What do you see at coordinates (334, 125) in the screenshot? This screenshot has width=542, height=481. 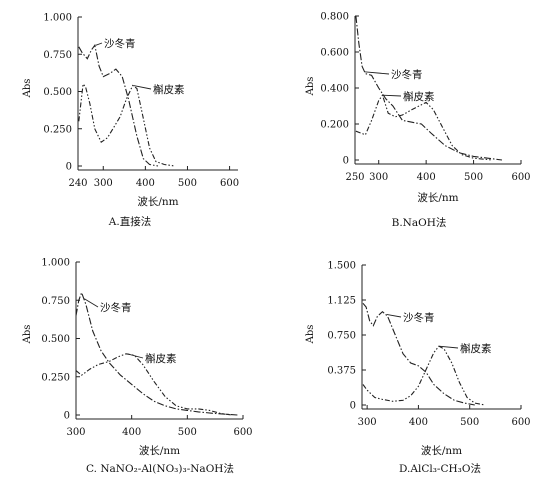 I see `y-tick-label: 0.200` at bounding box center [334, 125].